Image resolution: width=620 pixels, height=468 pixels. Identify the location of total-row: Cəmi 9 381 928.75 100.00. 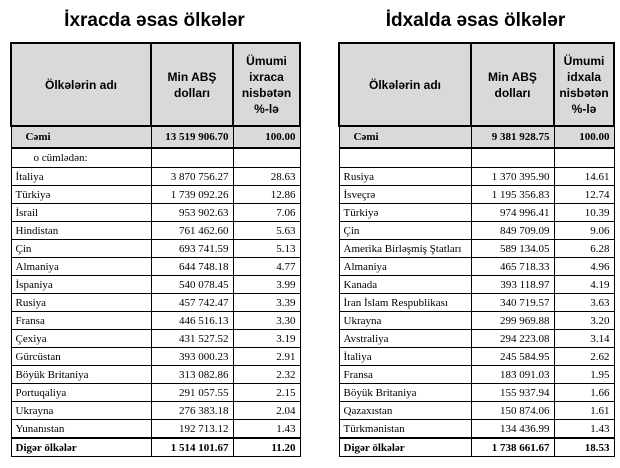
(476, 137).